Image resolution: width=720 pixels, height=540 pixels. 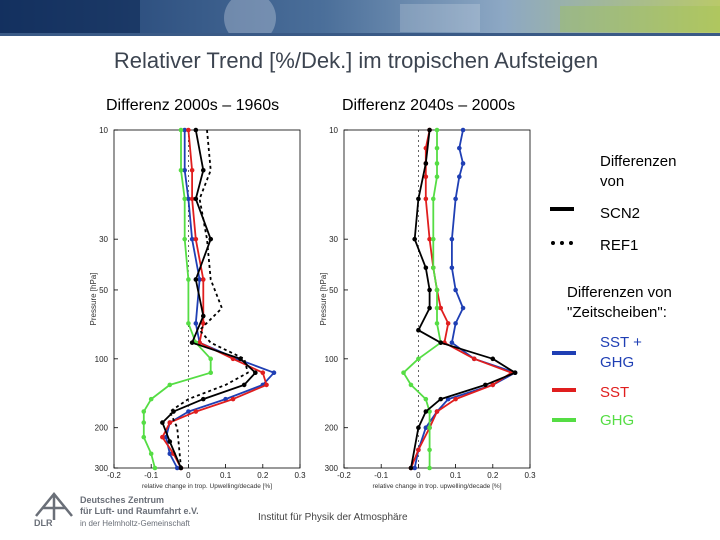 What do you see at coordinates (300, 475) in the screenshot?
I see `left-x-tick-label: 0.3` at bounding box center [300, 475].